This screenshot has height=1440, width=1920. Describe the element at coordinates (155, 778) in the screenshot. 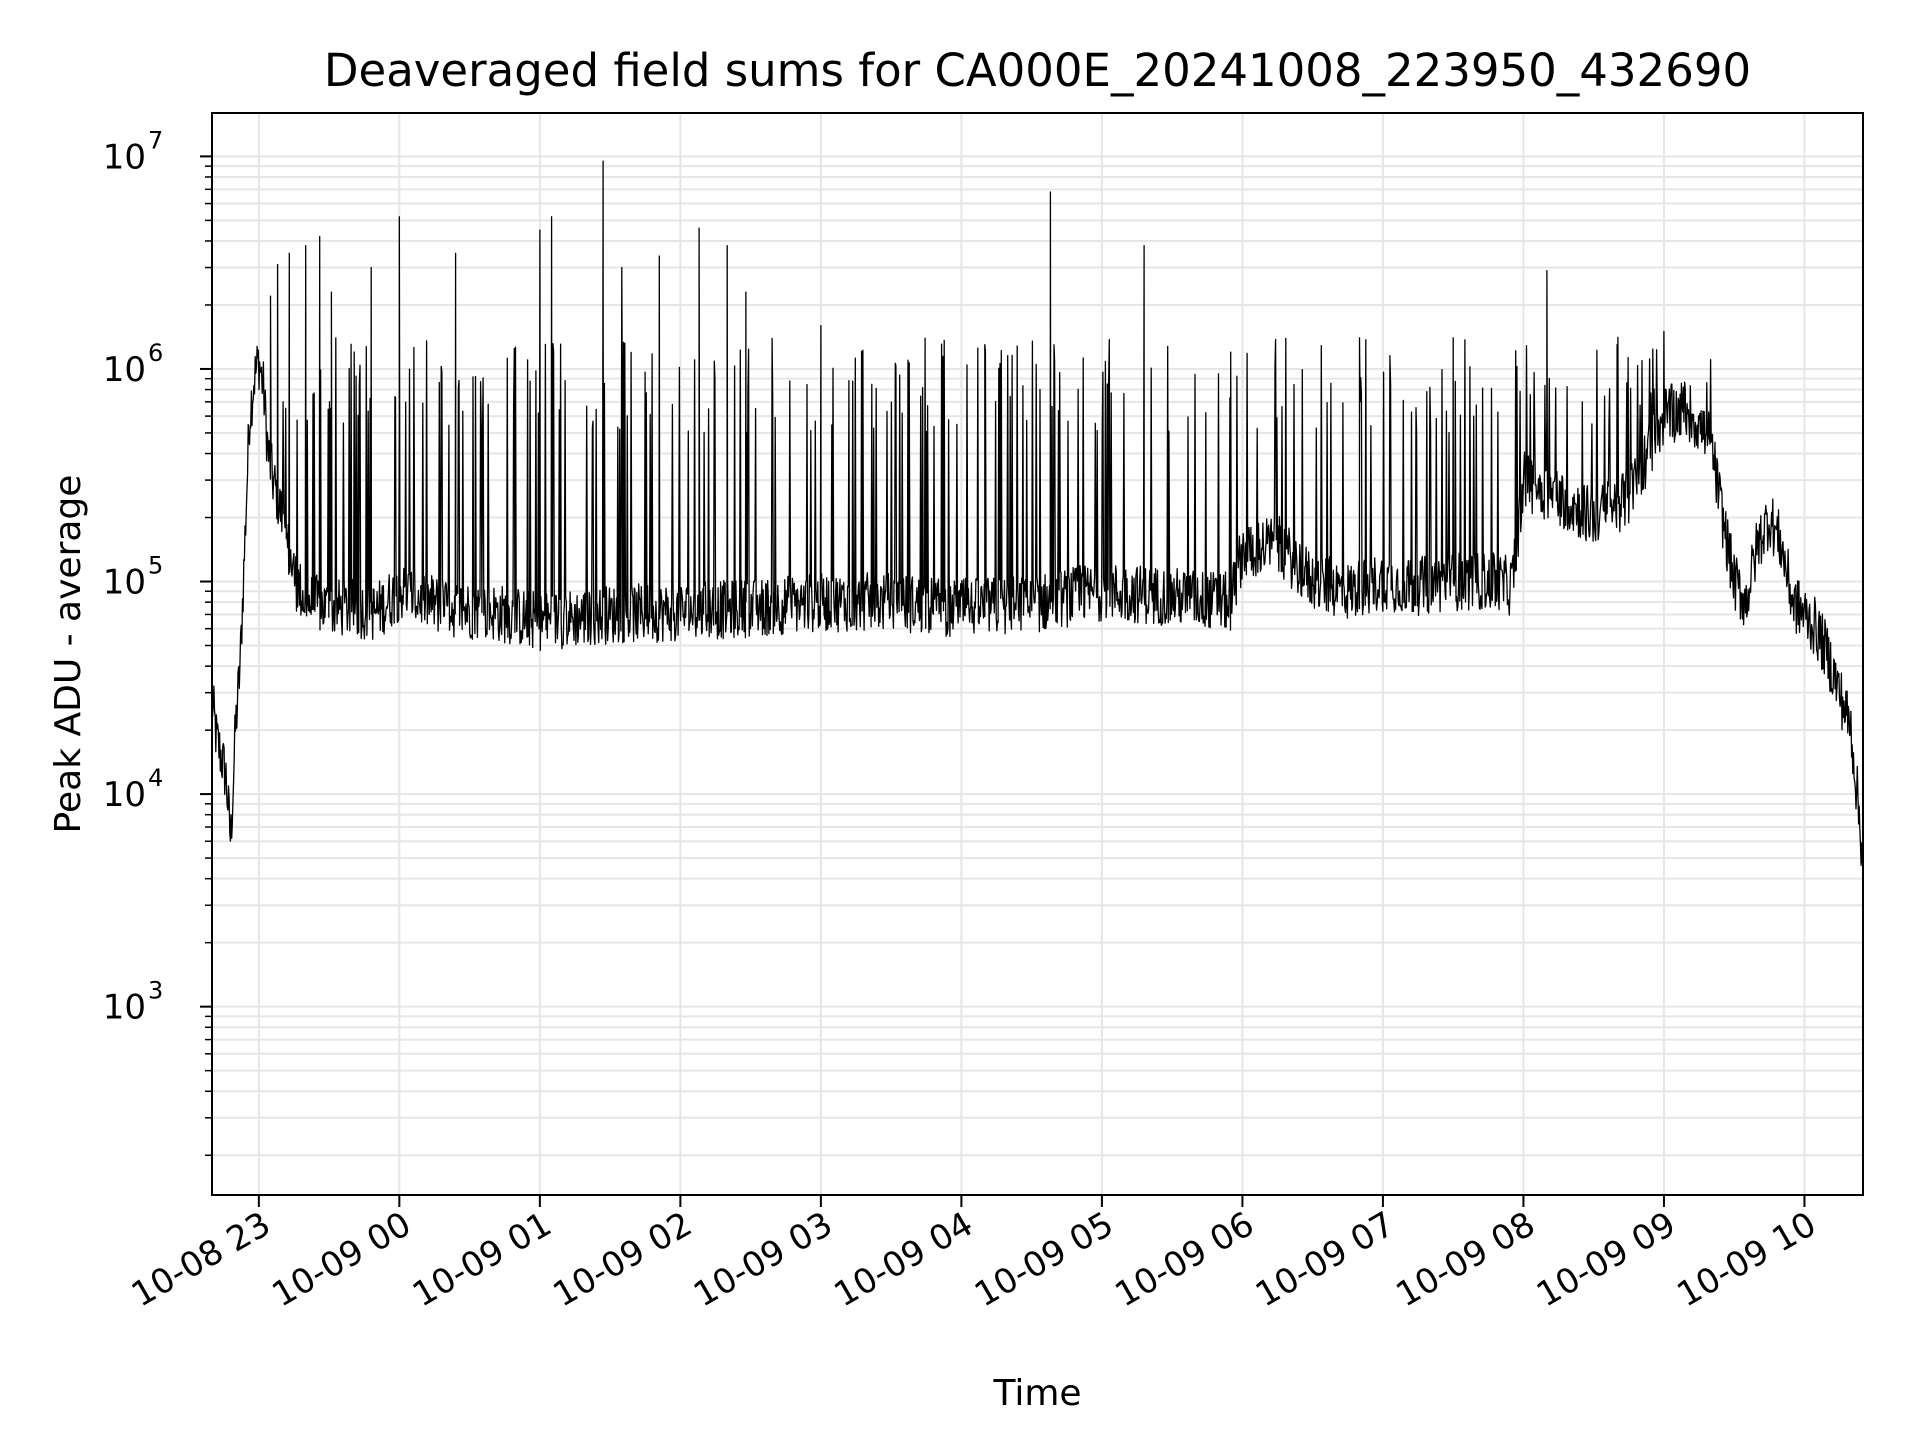

I see `y-tick-exponent: 4` at that location.